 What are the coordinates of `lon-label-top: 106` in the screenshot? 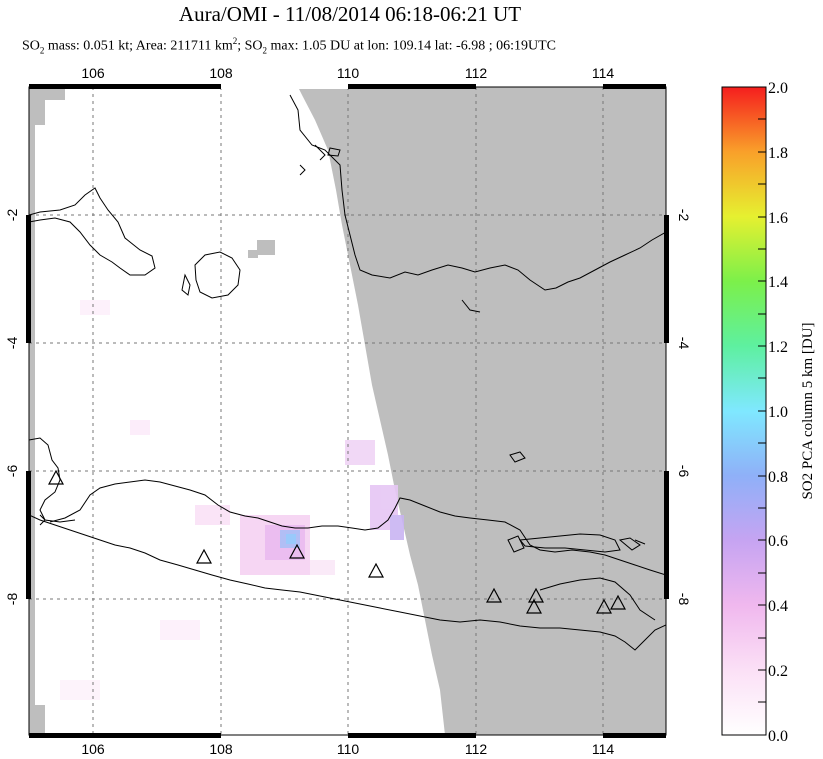 It's located at (93, 73).